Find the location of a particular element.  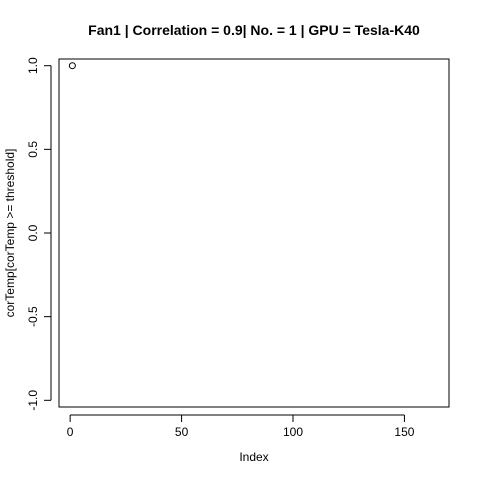

data-point is located at coordinates (72, 66).